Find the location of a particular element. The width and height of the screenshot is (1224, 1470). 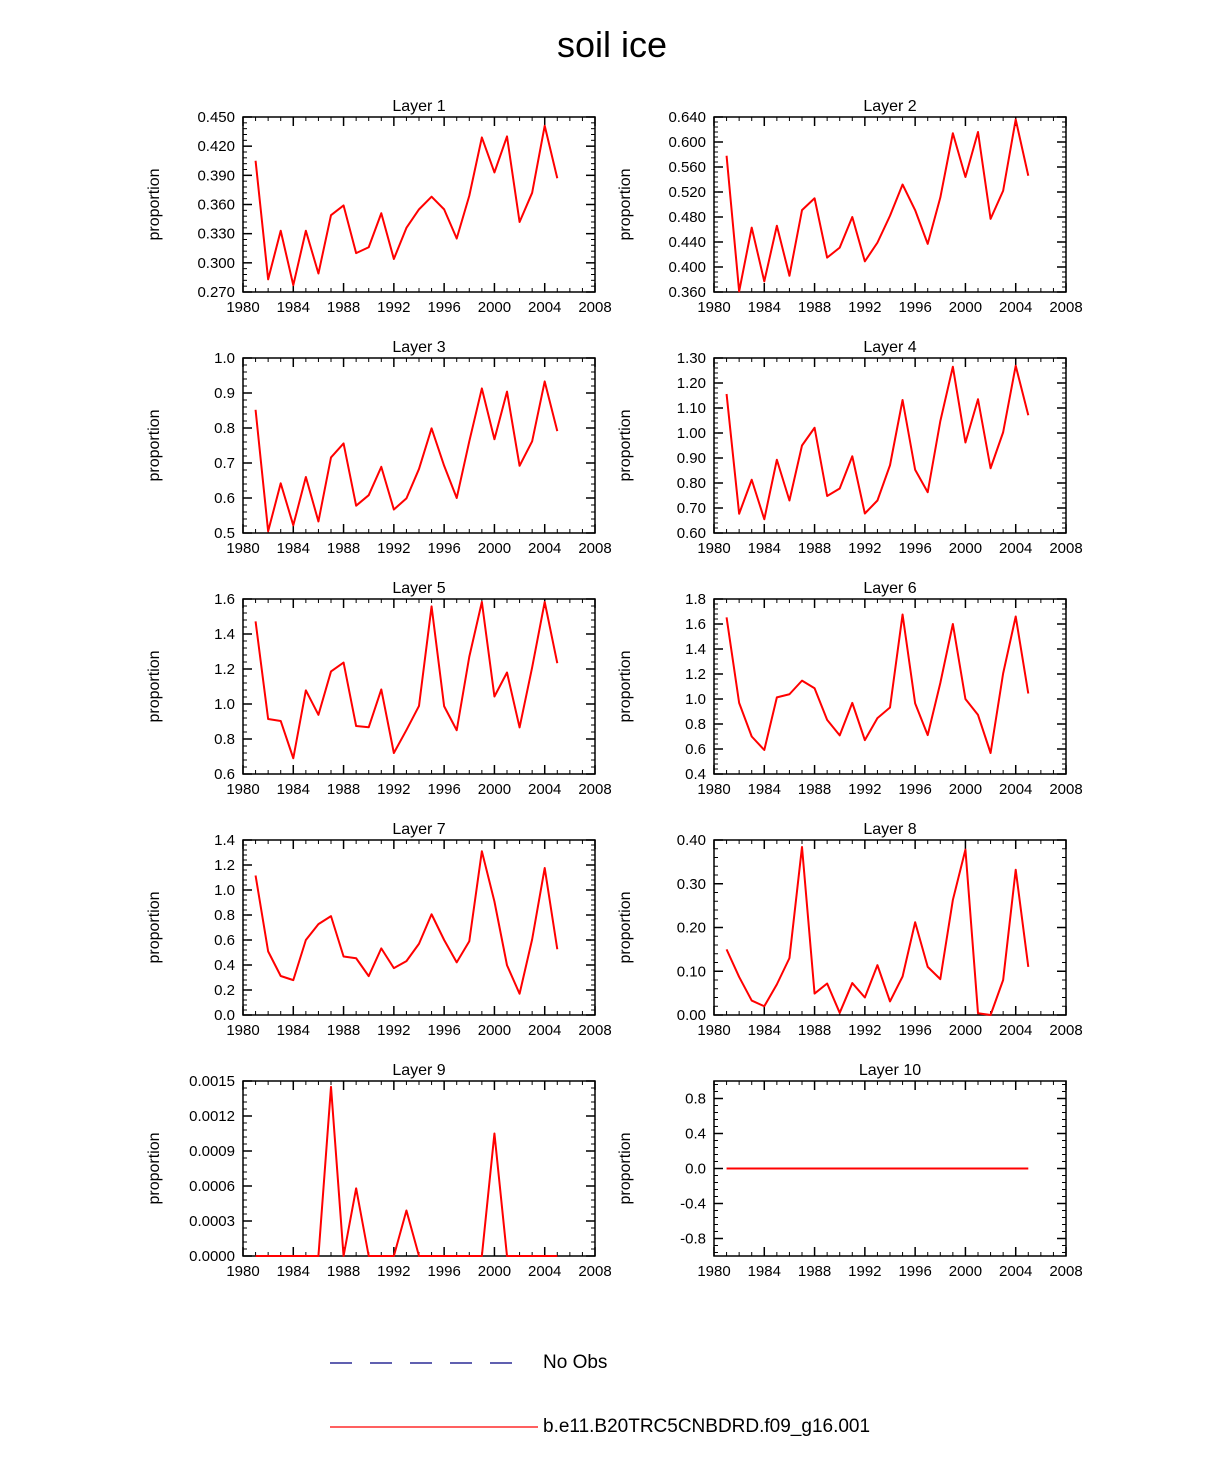

y-tick-label: 0.40 is located at coordinates (691, 840).